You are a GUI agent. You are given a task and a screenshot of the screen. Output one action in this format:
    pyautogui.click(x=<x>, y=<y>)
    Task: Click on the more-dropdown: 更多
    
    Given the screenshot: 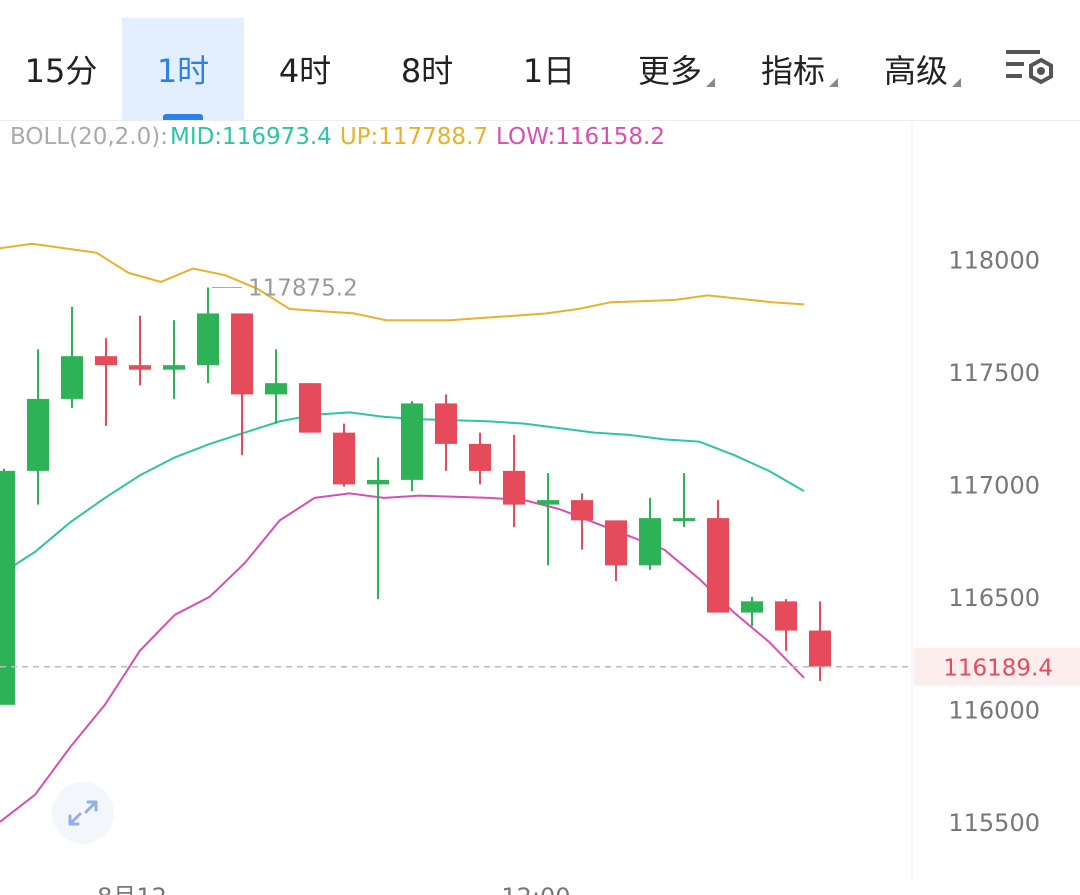 What is the action you would take?
    pyautogui.click(x=677, y=69)
    